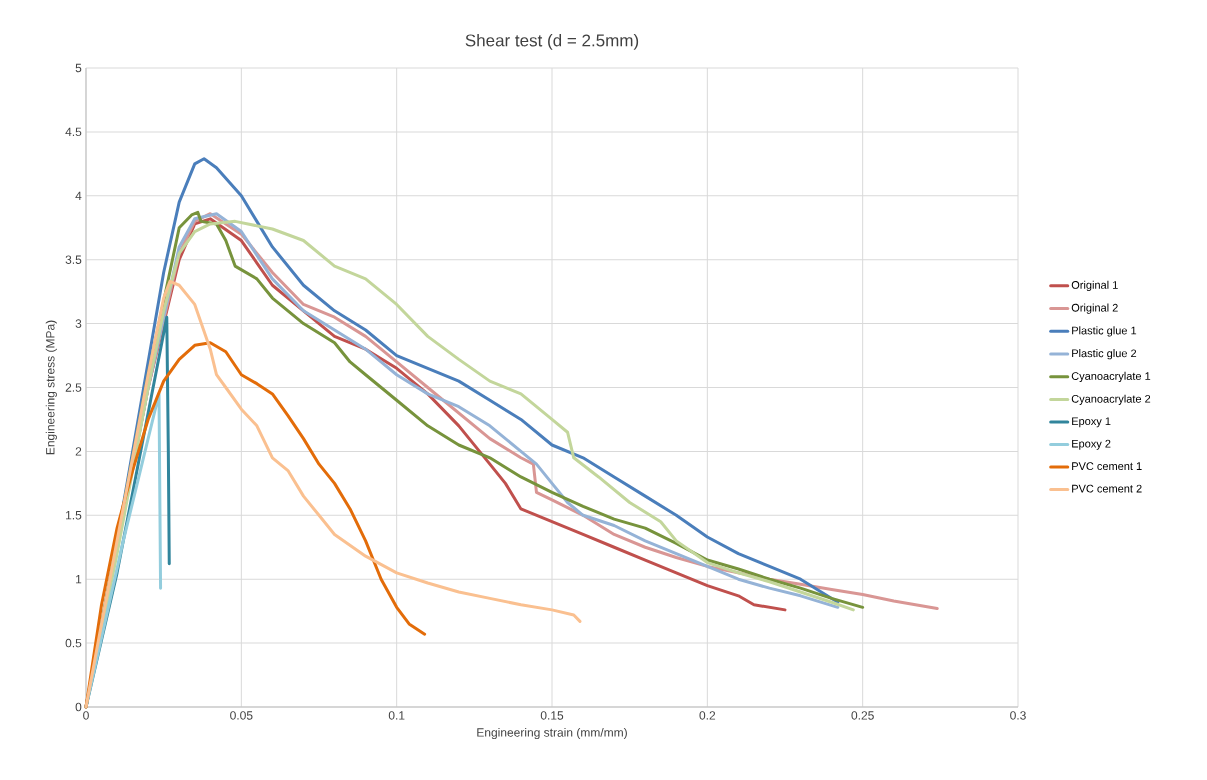 The width and height of the screenshot is (1207, 780). What do you see at coordinates (1091, 422) in the screenshot?
I see `legend-label: Epoxy 1` at bounding box center [1091, 422].